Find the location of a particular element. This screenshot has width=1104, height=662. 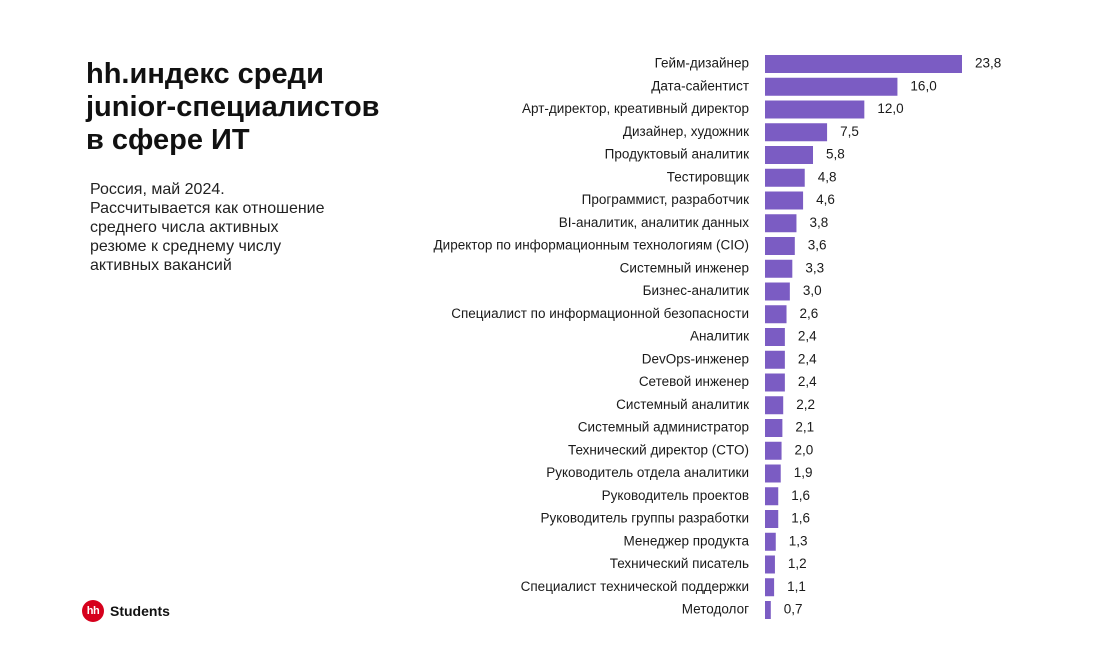

category-label: Сетевой инженер is located at coordinates (694, 381).